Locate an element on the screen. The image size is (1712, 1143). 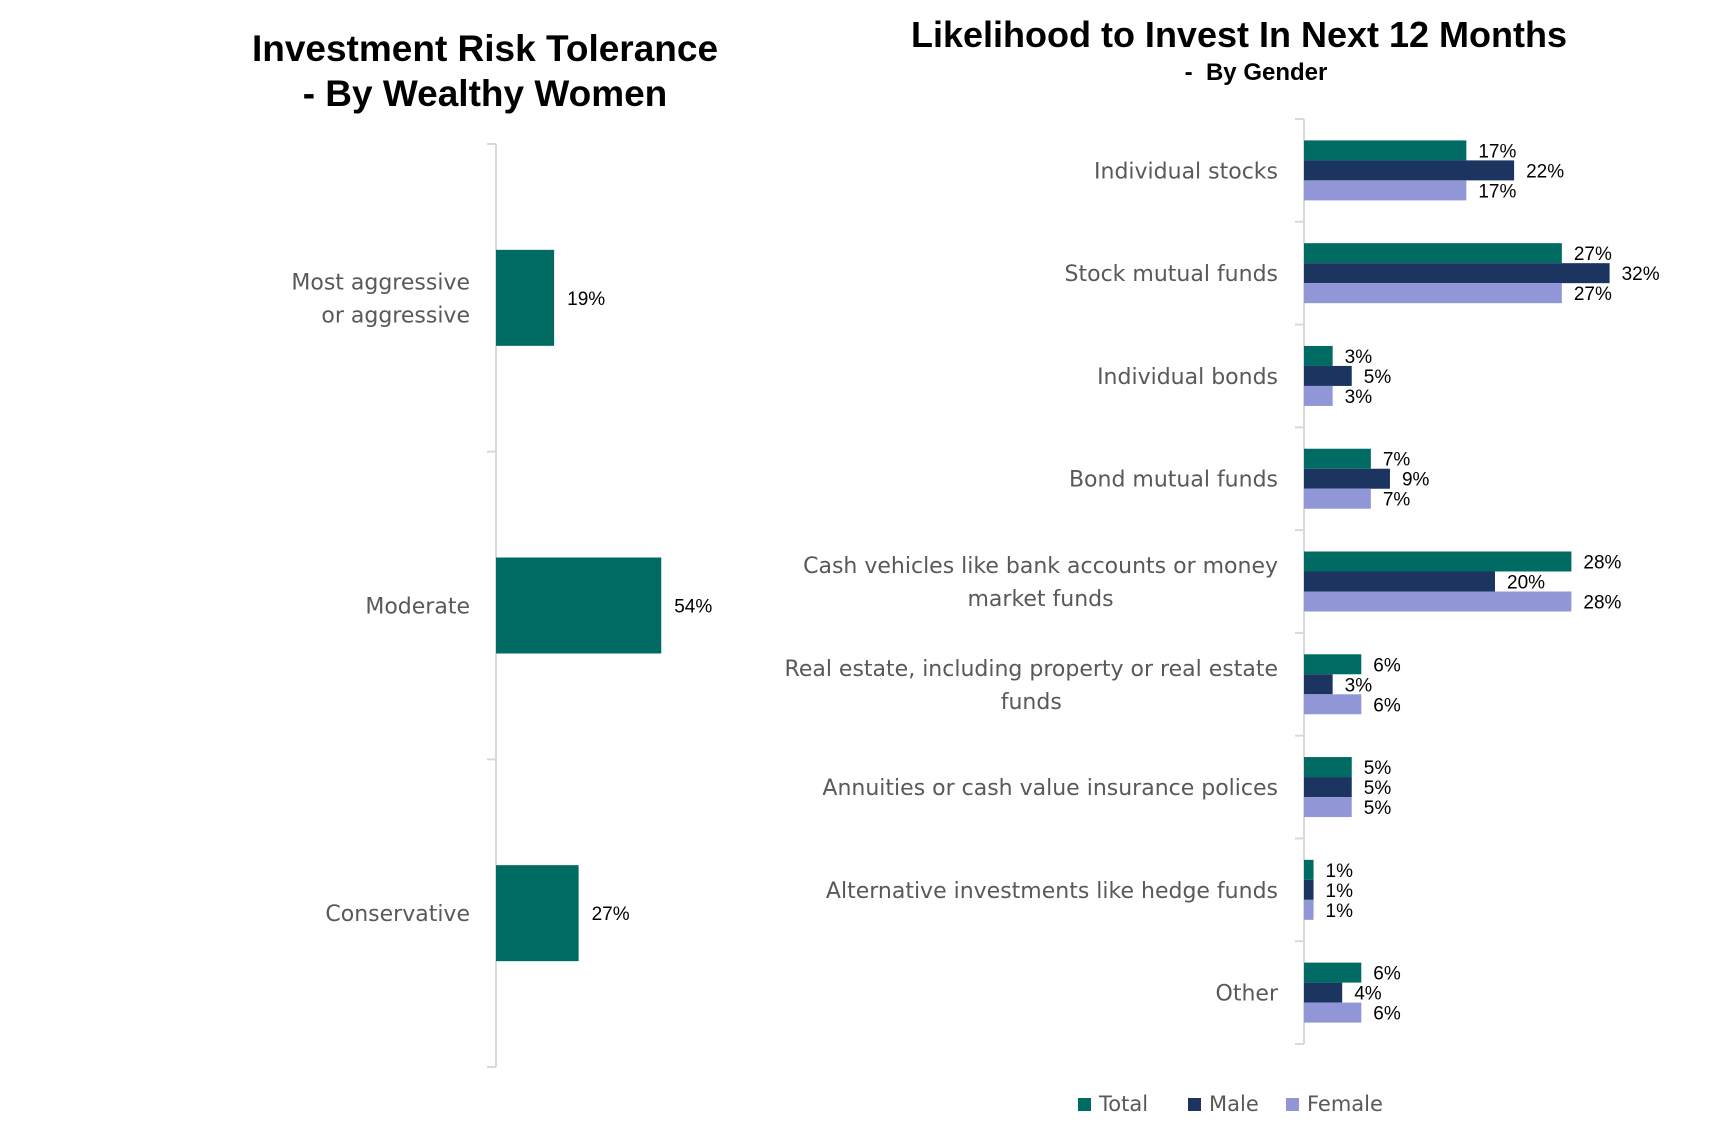
bar-male-real-estate-including-property-or-real-estate-funds is located at coordinates (1318, 684).